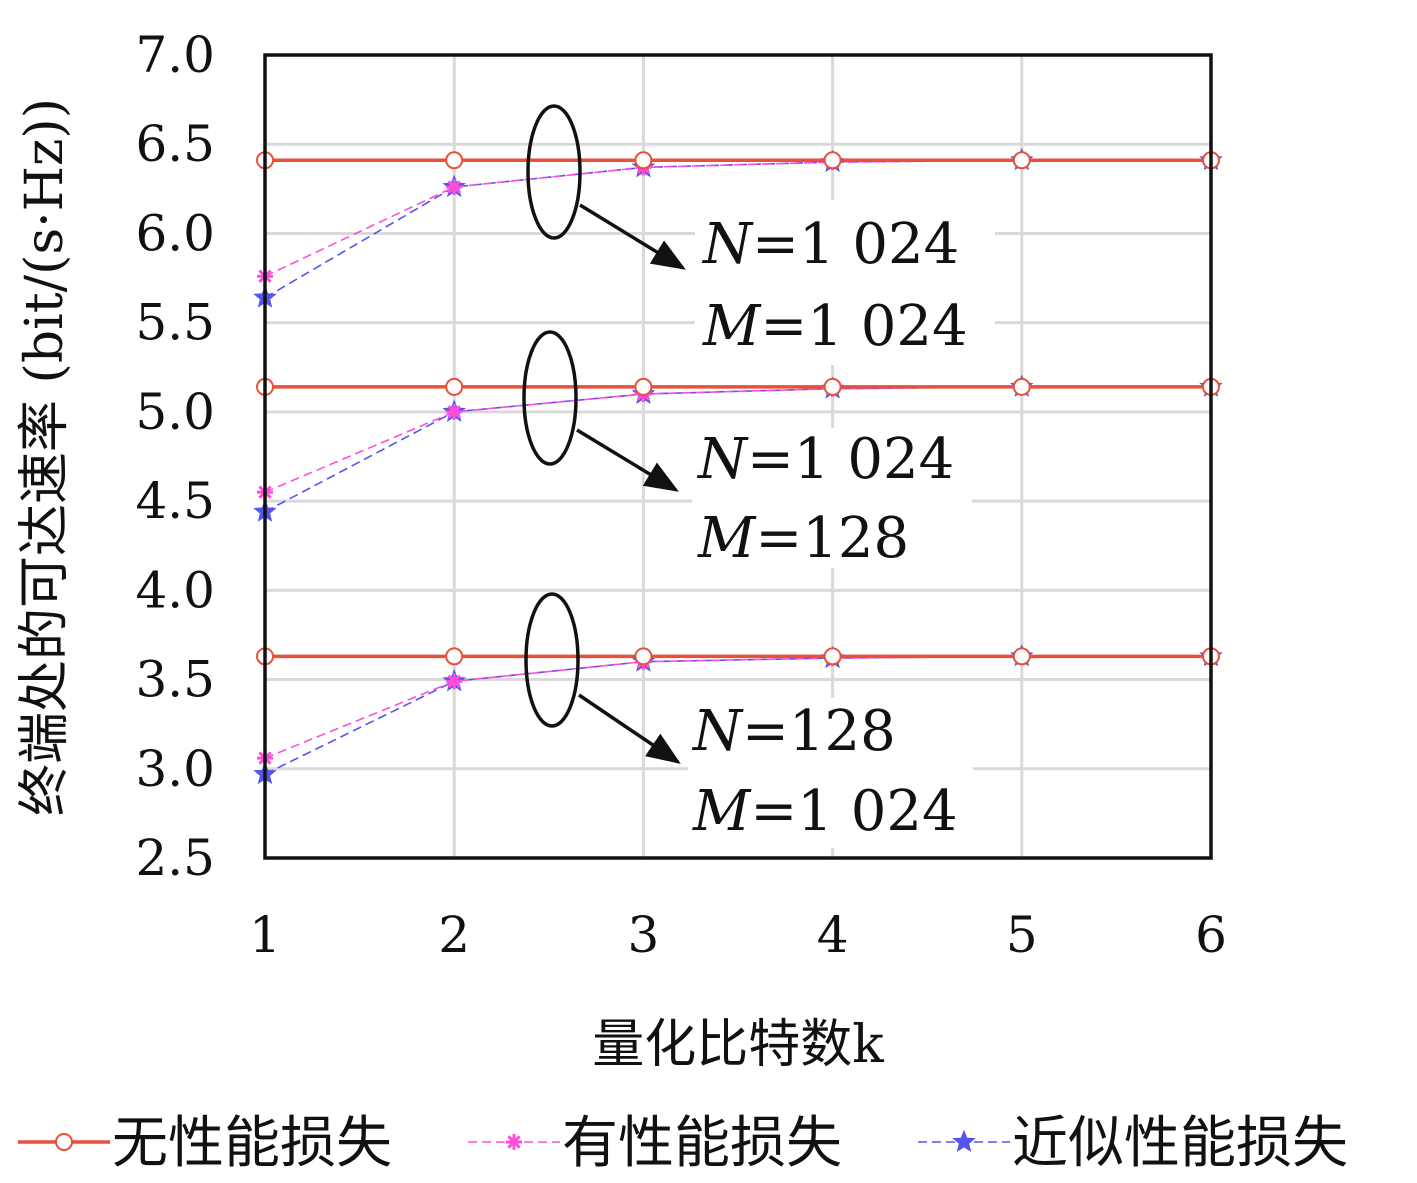 This screenshot has width=1417, height=1183. I want to click on y-tick-label: 3.5, so click(175, 680).